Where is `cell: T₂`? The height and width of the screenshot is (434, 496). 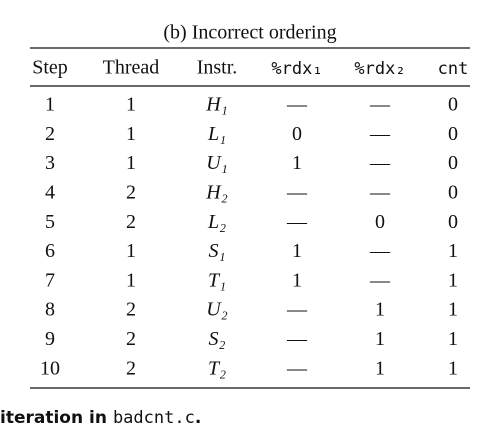
cell: T₂ is located at coordinates (217, 368).